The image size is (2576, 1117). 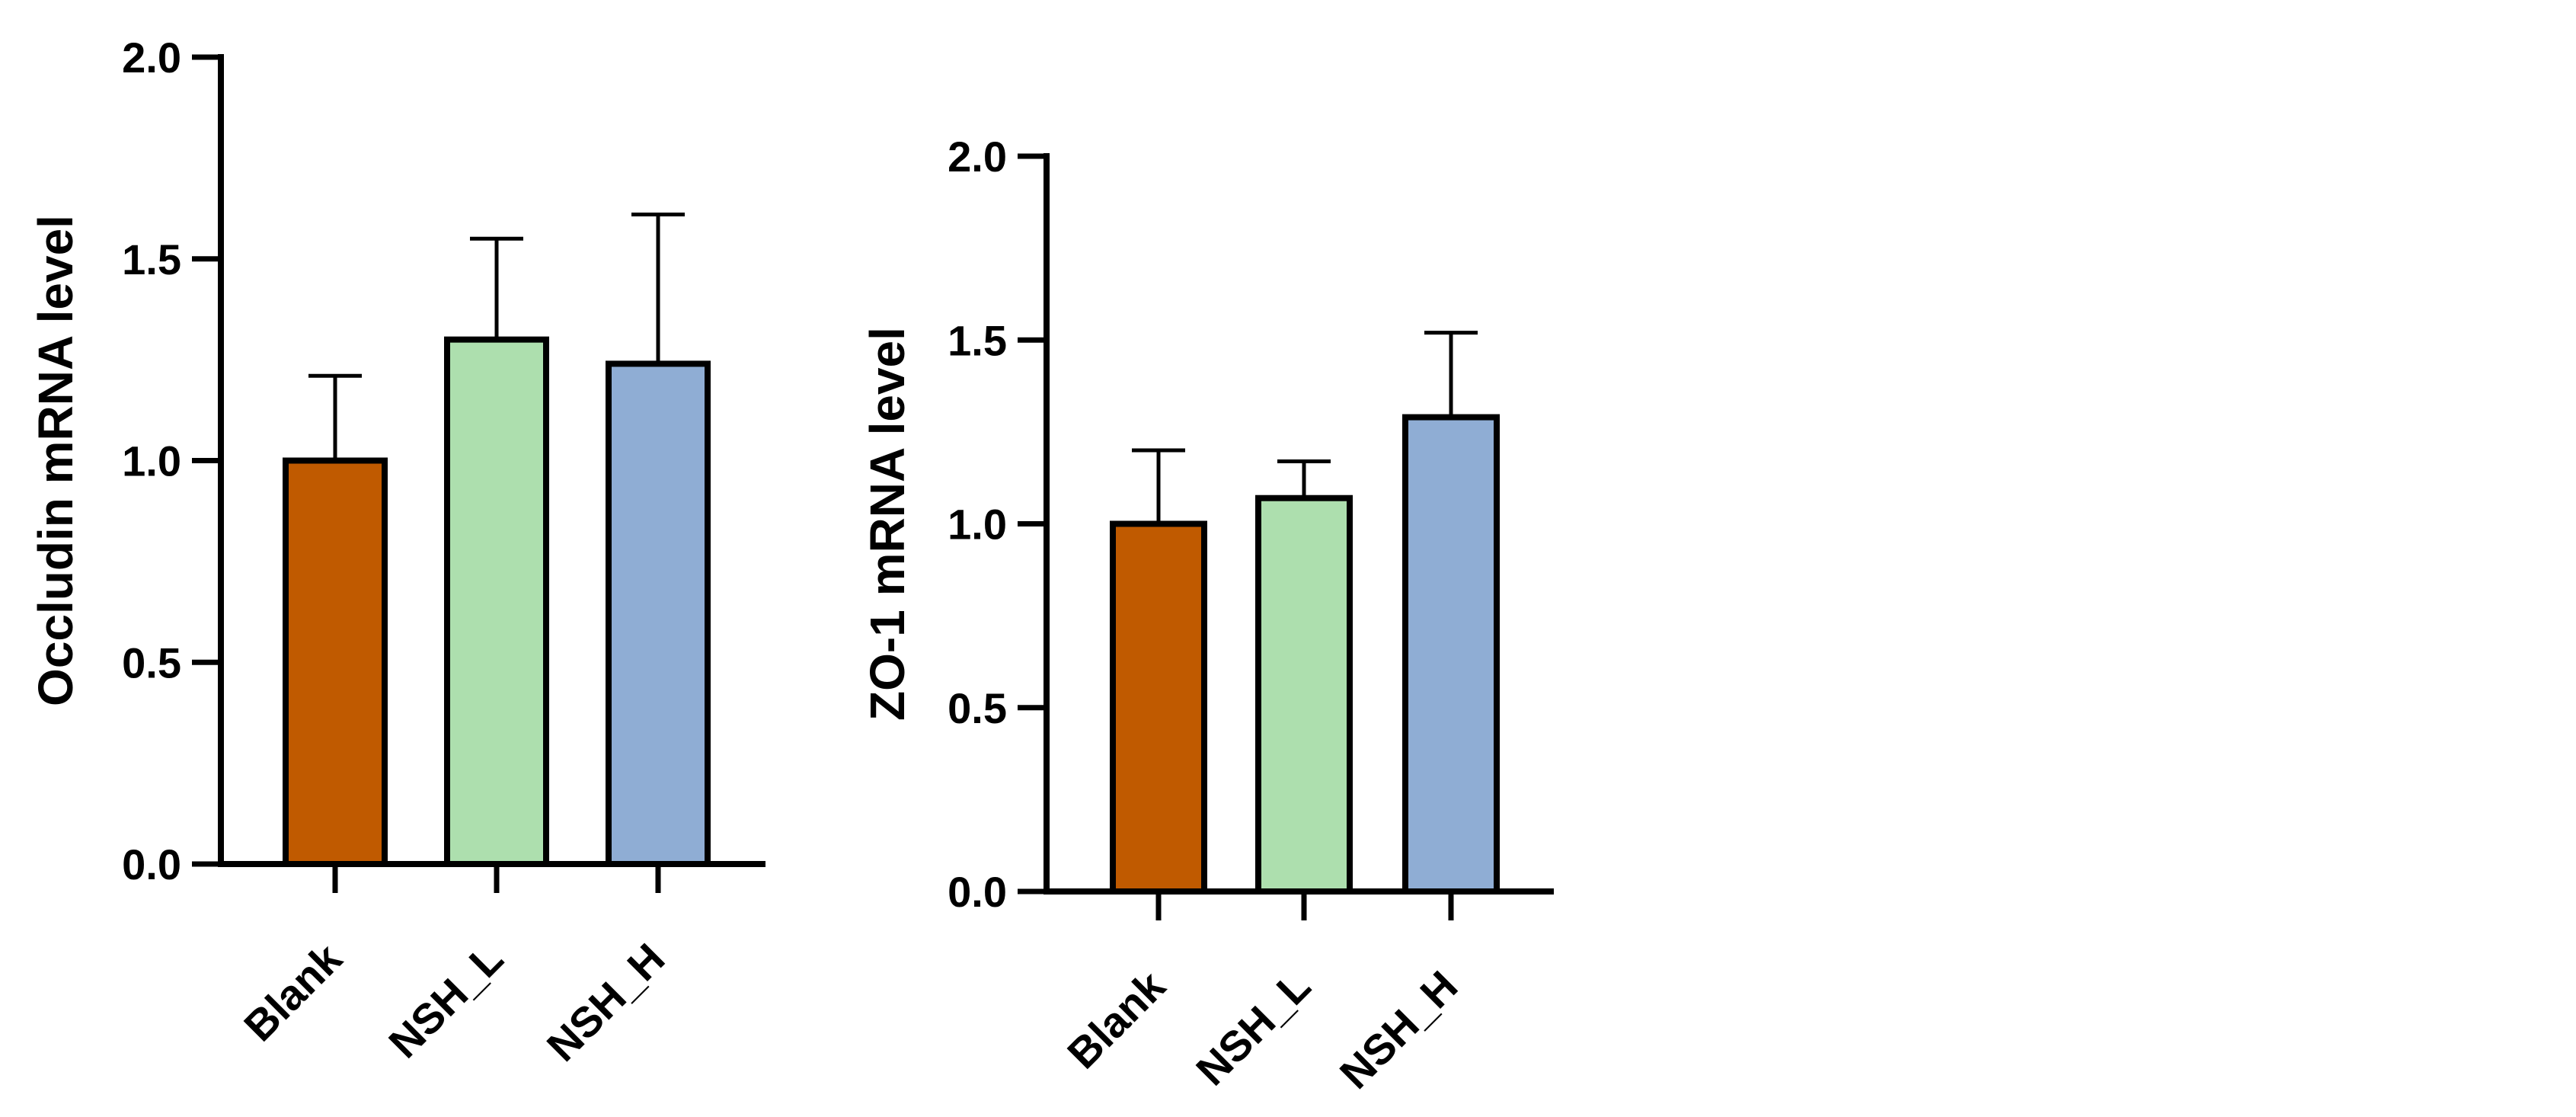 What do you see at coordinates (888, 524) in the screenshot?
I see `y-axis-title: ZO-1 mRNA level` at bounding box center [888, 524].